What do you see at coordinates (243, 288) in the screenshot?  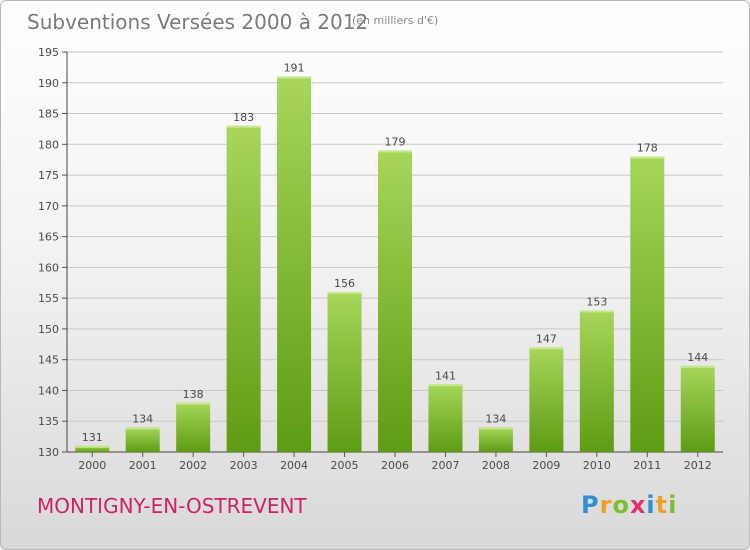 I see `bar-2003` at bounding box center [243, 288].